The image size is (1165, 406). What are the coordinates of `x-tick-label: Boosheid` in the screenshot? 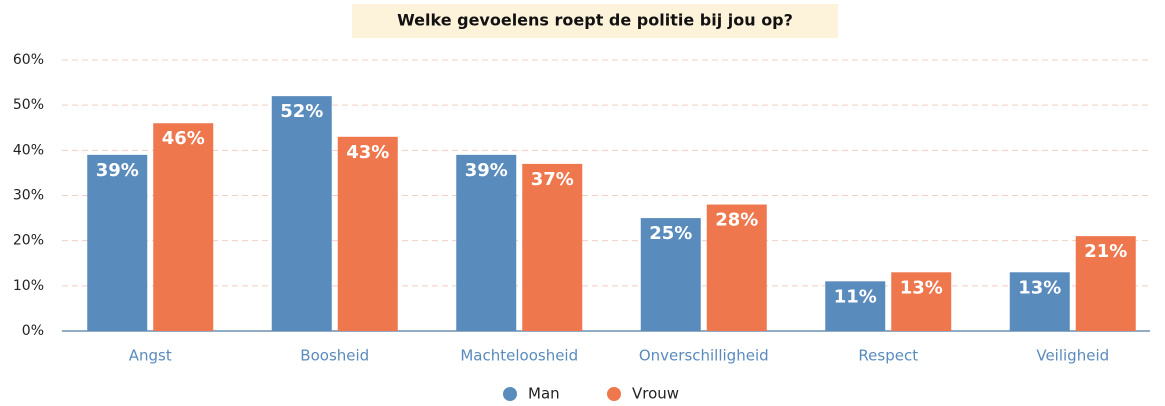 It's located at (334, 356).